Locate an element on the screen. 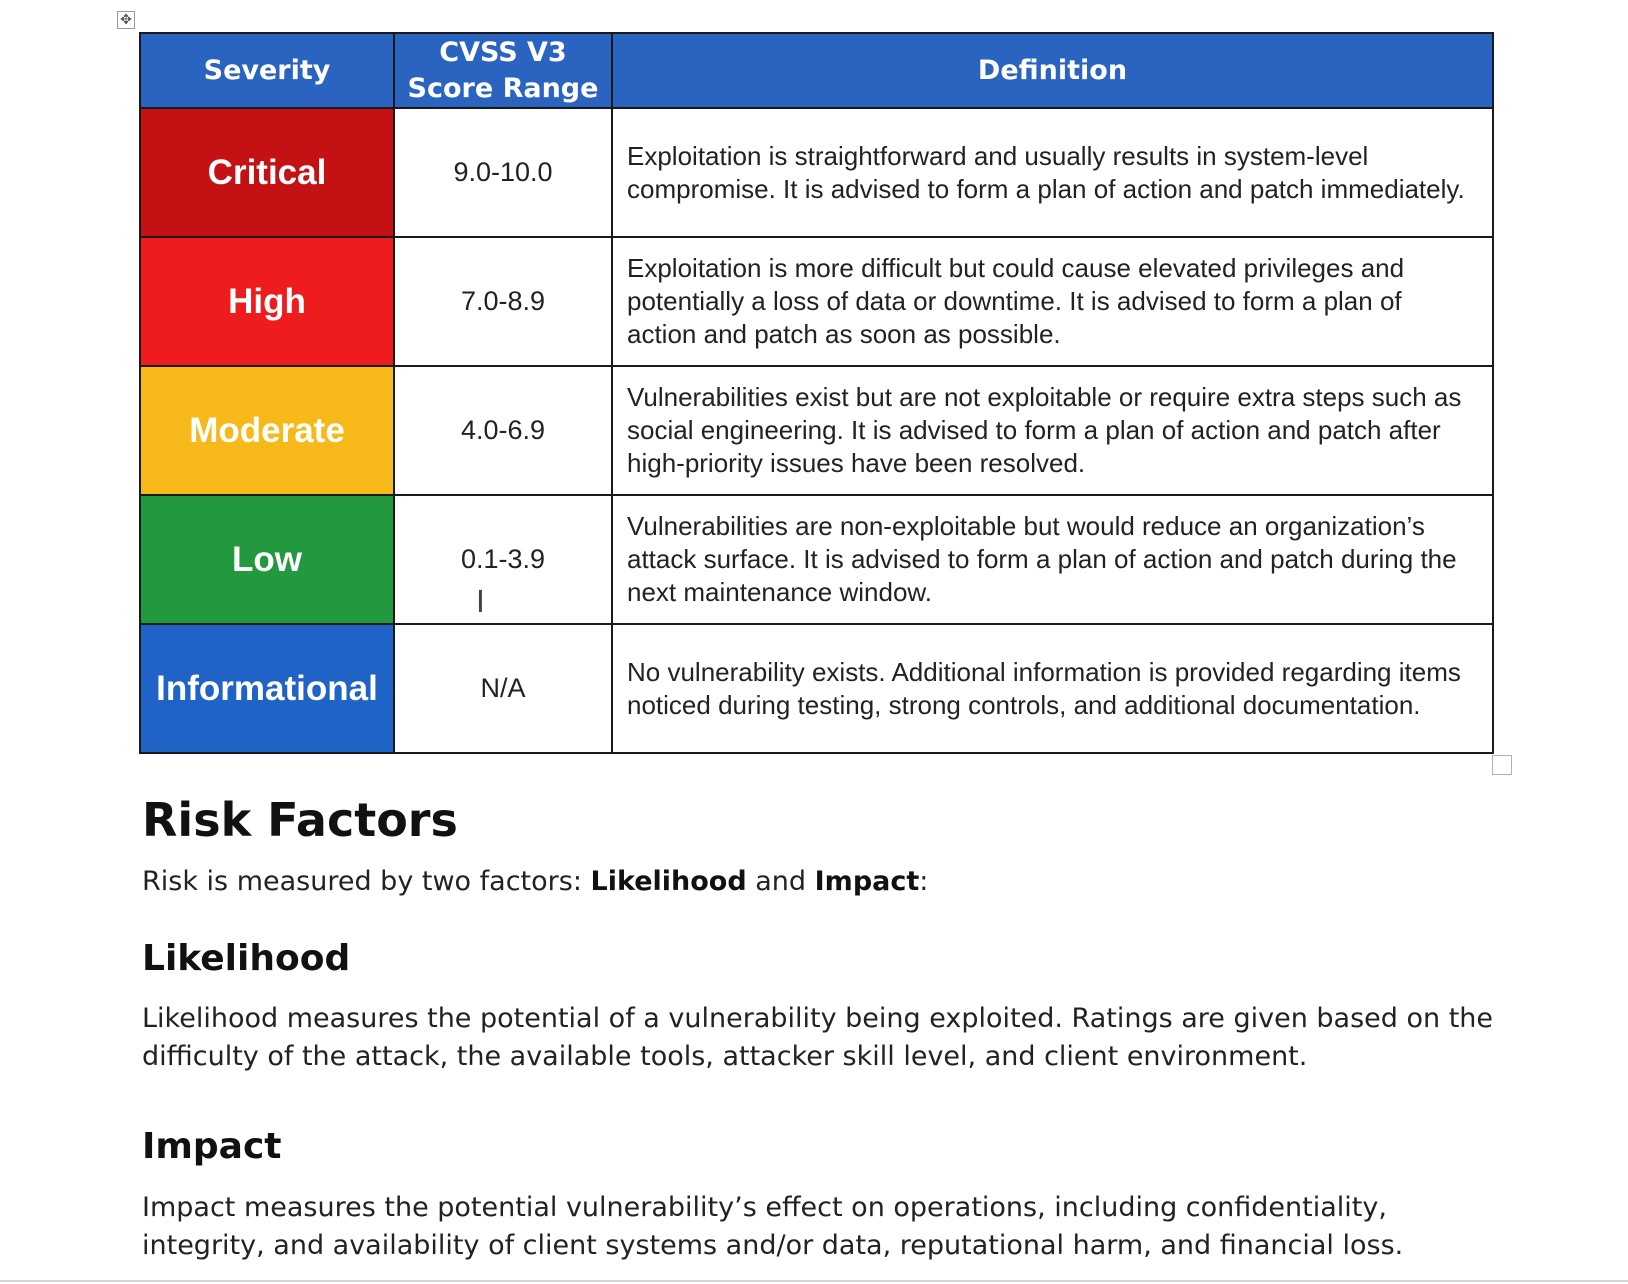 This screenshot has width=1628, height=1284. score-cell: 7.0-8.9 is located at coordinates (503, 301).